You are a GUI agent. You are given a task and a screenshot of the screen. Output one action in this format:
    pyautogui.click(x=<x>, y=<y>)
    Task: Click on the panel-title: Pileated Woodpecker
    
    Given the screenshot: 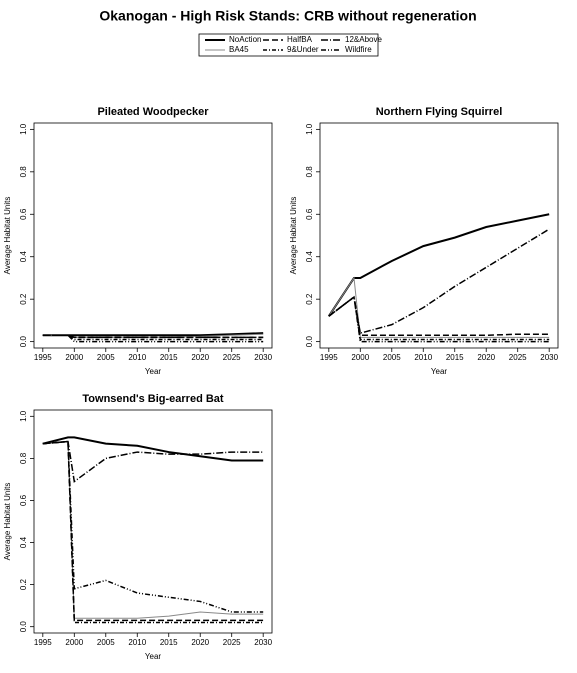 What is the action you would take?
    pyautogui.click(x=153, y=112)
    